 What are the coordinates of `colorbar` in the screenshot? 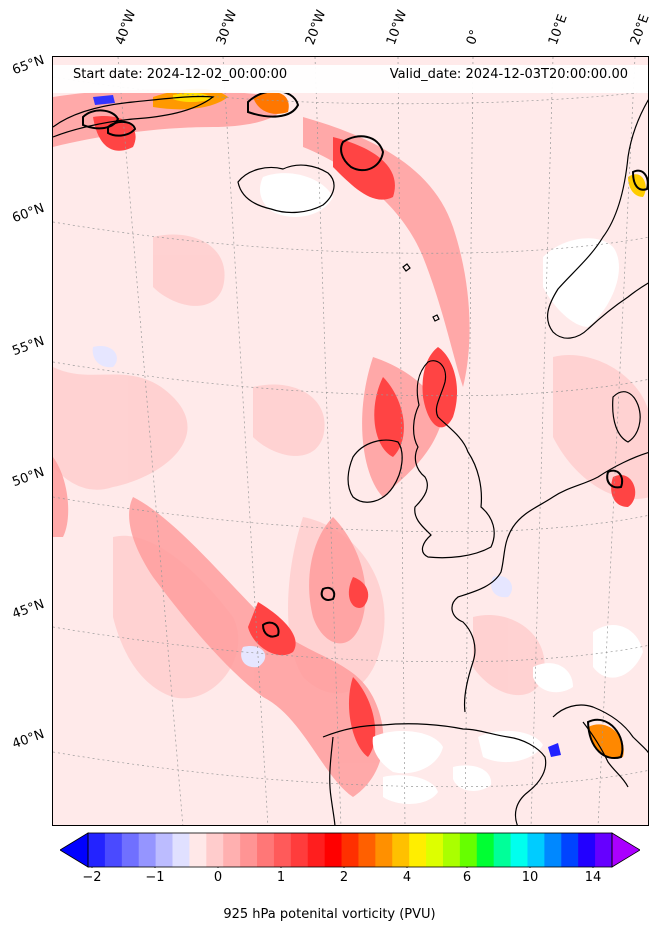 It's located at (350, 850).